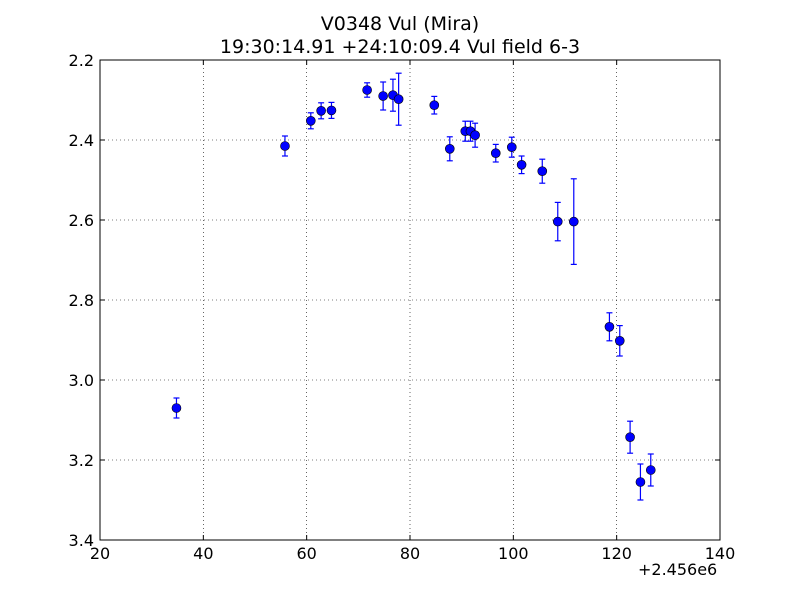 The image size is (800, 600). I want to click on chart-title: V0348 Vul (Mira), so click(400, 24).